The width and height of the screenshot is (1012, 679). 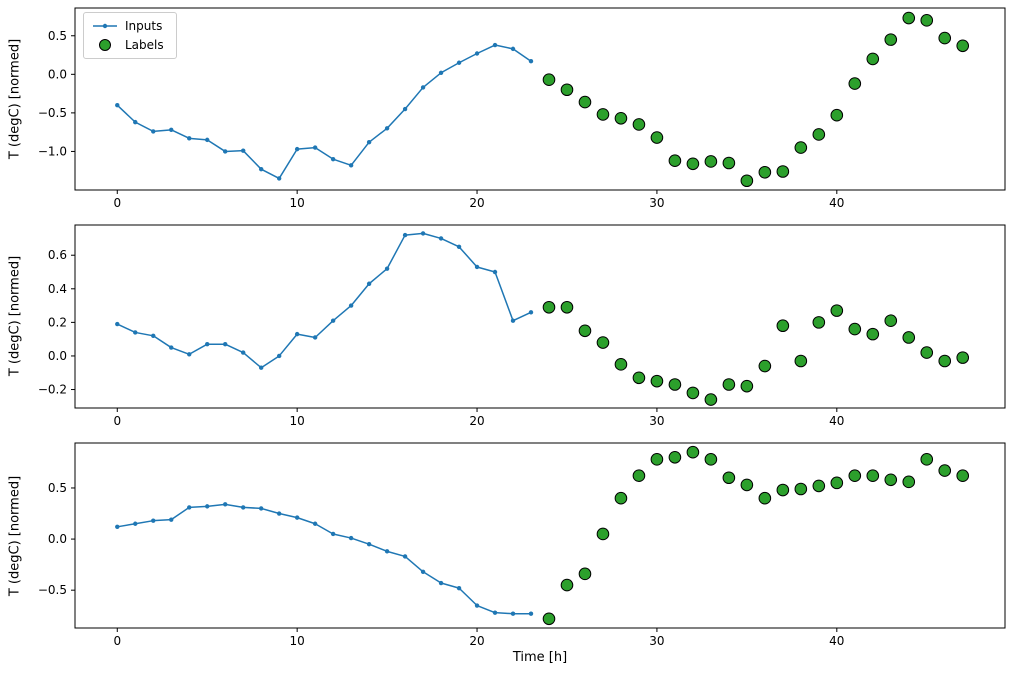 I want to click on svg-text: 0.6, so click(x=57, y=255).